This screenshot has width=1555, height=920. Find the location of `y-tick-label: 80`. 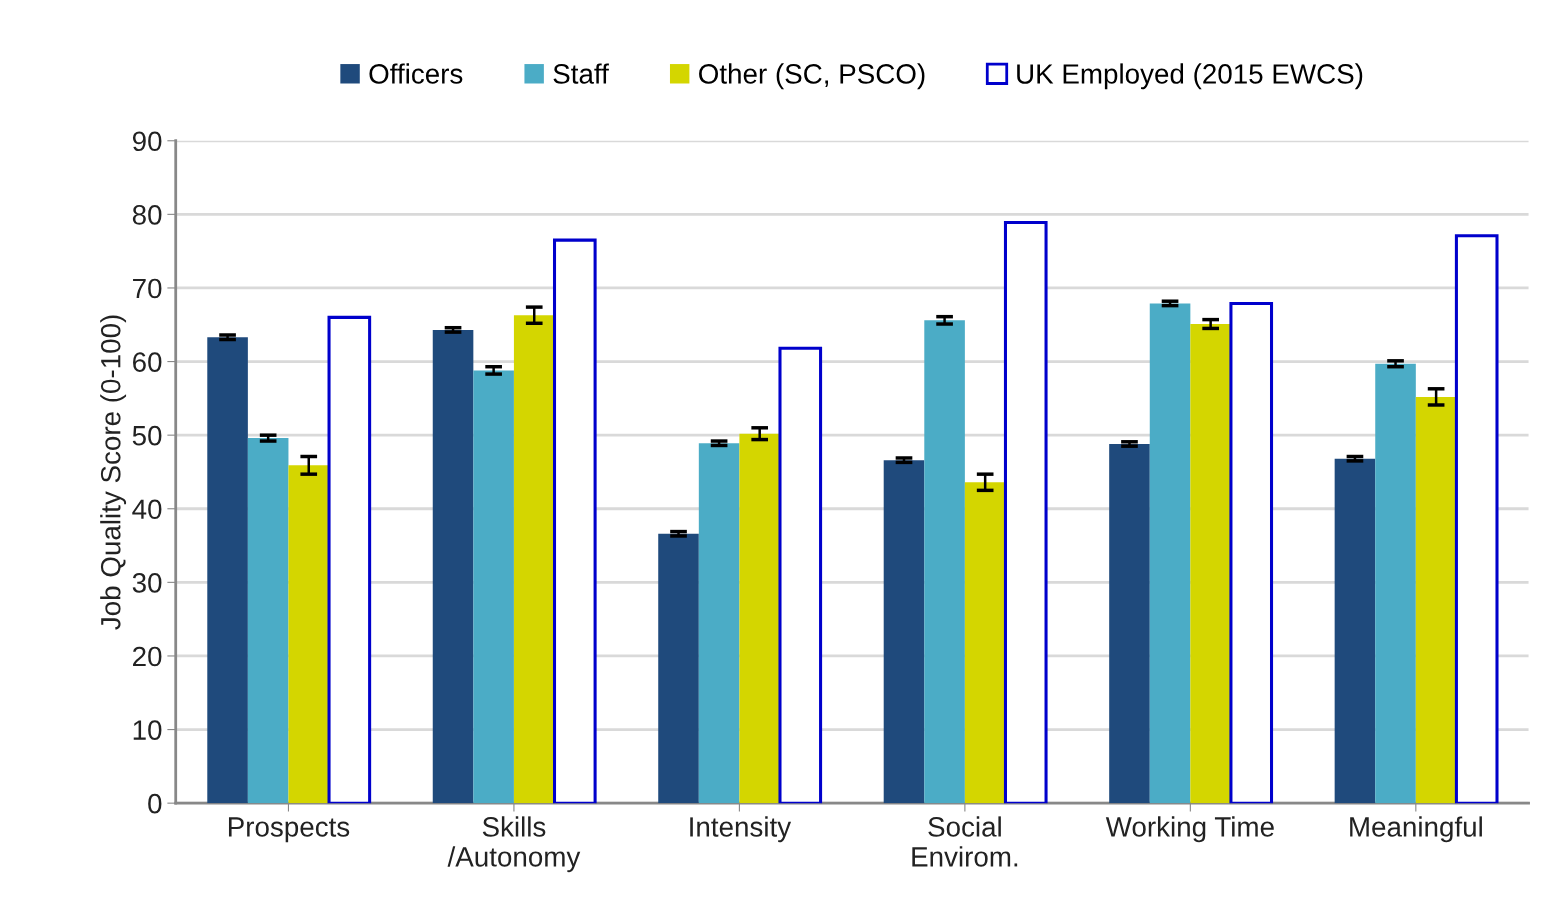

y-tick-label: 80 is located at coordinates (147, 215).